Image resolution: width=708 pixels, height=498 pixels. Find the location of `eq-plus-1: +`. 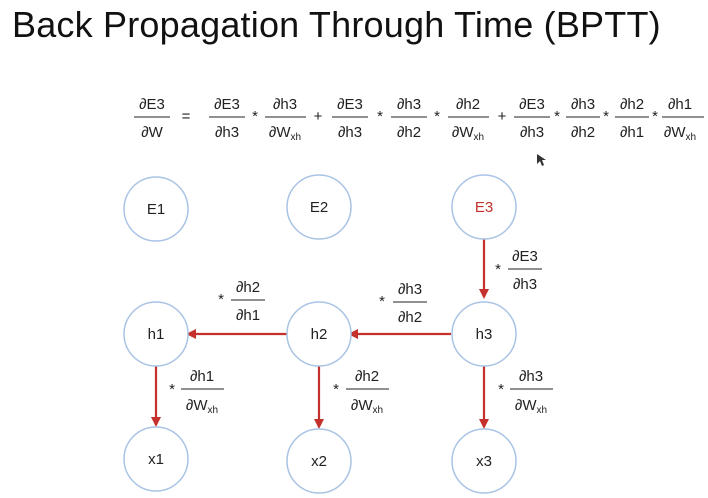

eq-plus-1: + is located at coordinates (318, 116).